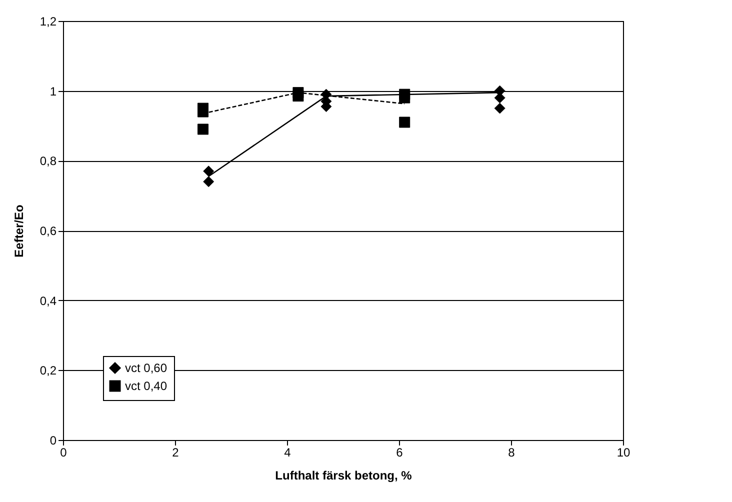 The width and height of the screenshot is (732, 502). I want to click on y-tick-label: 1, so click(53, 91).